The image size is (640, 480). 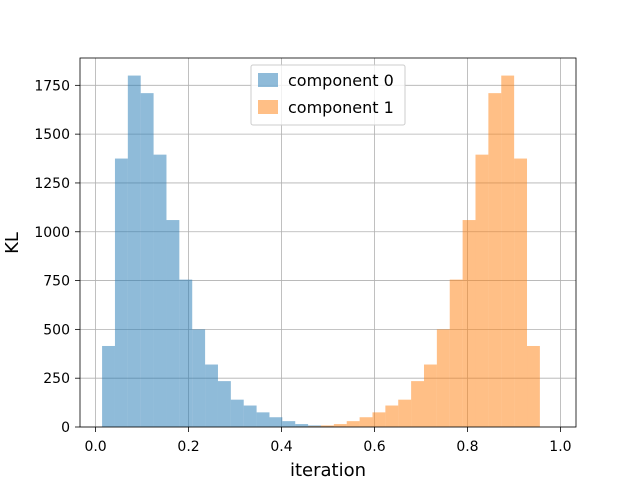 I want to click on legend: component 0 component 1, so click(x=328, y=95).